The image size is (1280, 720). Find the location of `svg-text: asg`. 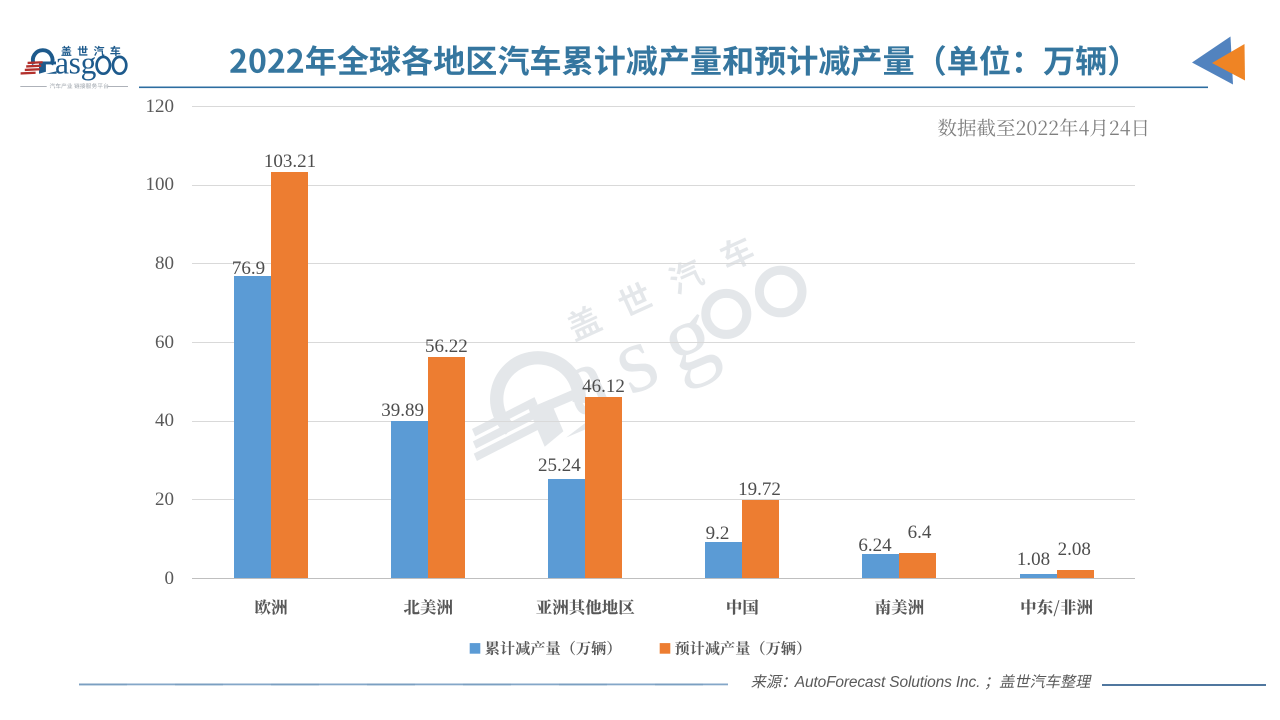

svg-text: asg is located at coordinates (76, 63).